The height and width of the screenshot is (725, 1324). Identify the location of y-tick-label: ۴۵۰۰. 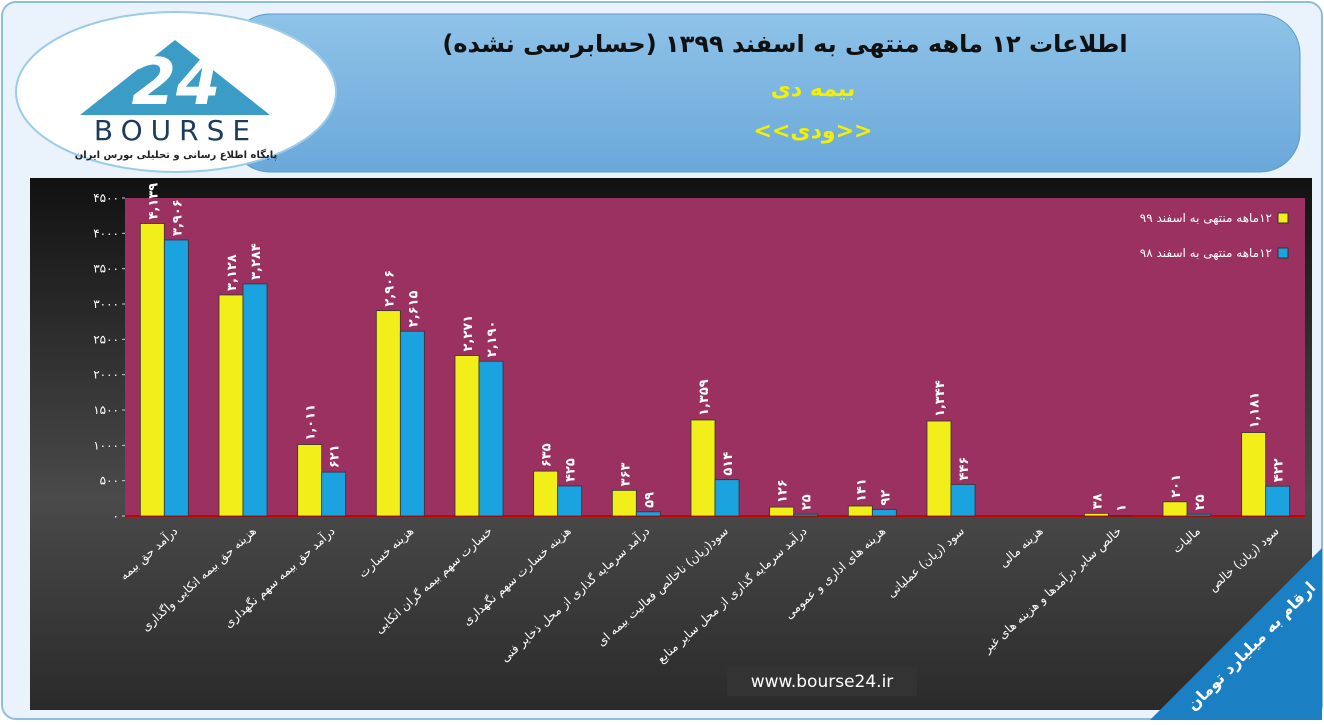
(106, 198).